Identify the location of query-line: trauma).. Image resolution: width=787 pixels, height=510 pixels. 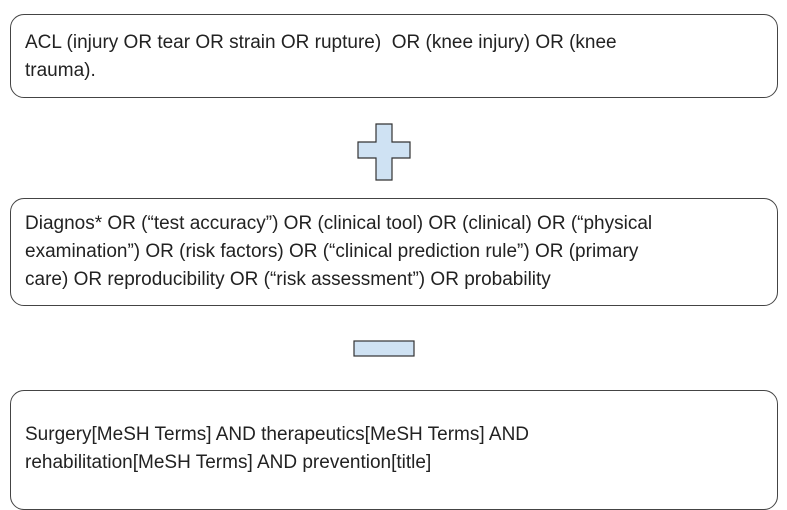
(60, 70).